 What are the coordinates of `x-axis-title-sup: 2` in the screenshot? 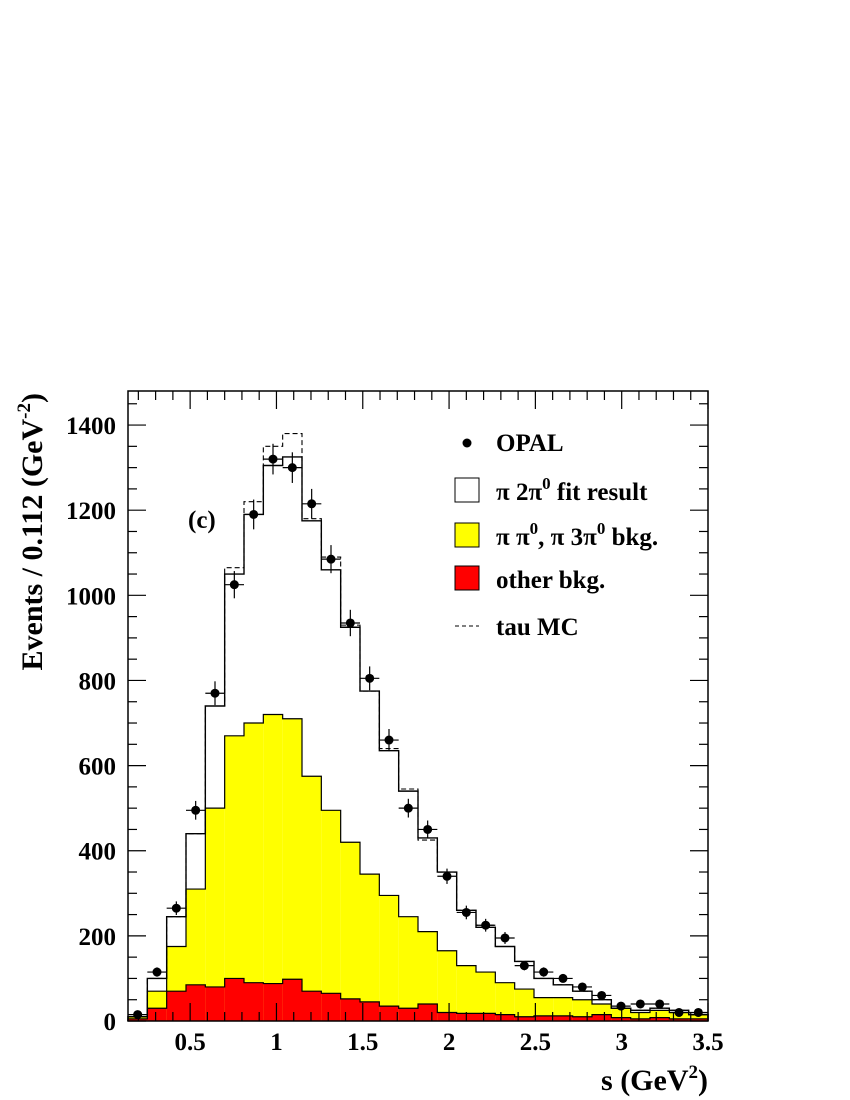 It's located at (694, 1072).